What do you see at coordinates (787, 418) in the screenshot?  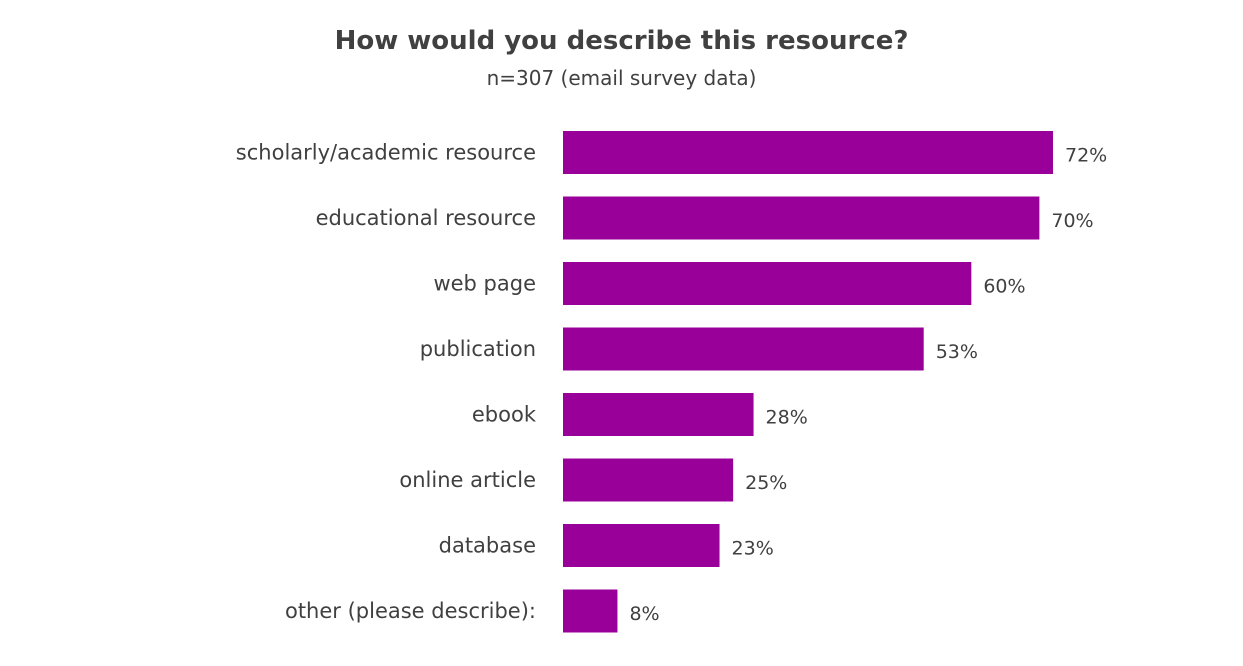 I see `value-label: 28%` at bounding box center [787, 418].